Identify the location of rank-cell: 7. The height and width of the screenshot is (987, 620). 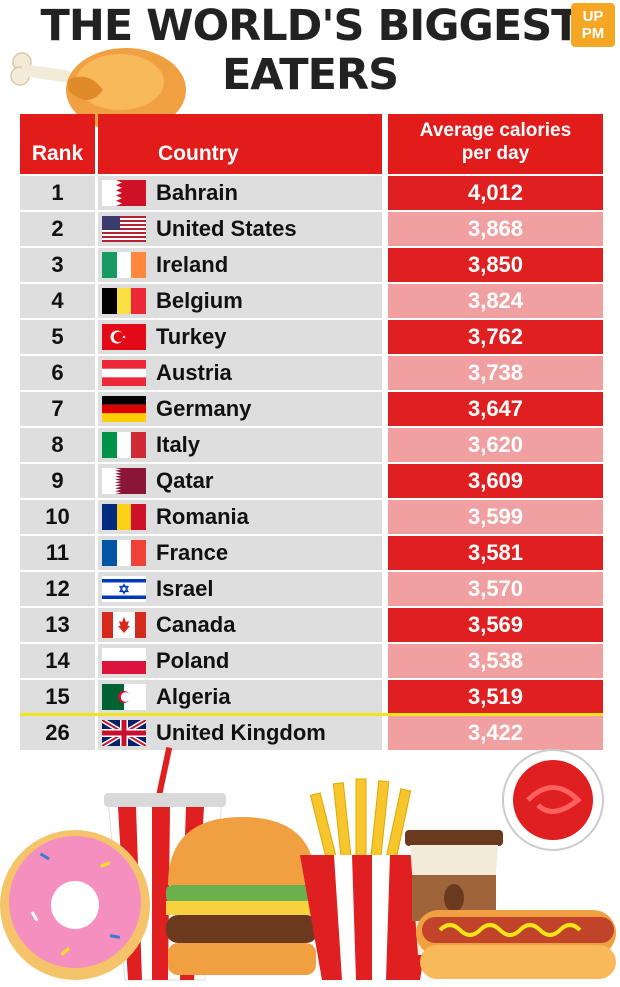
(57, 409).